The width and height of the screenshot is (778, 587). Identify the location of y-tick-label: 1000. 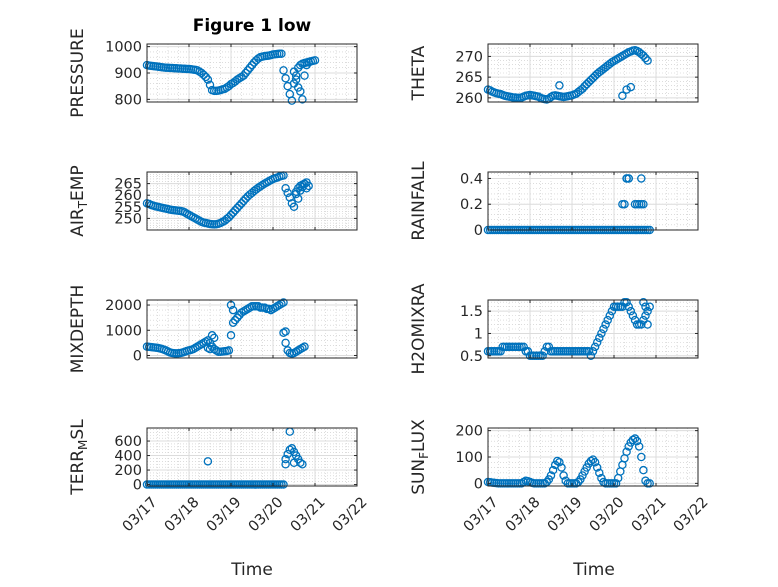
(123, 48).